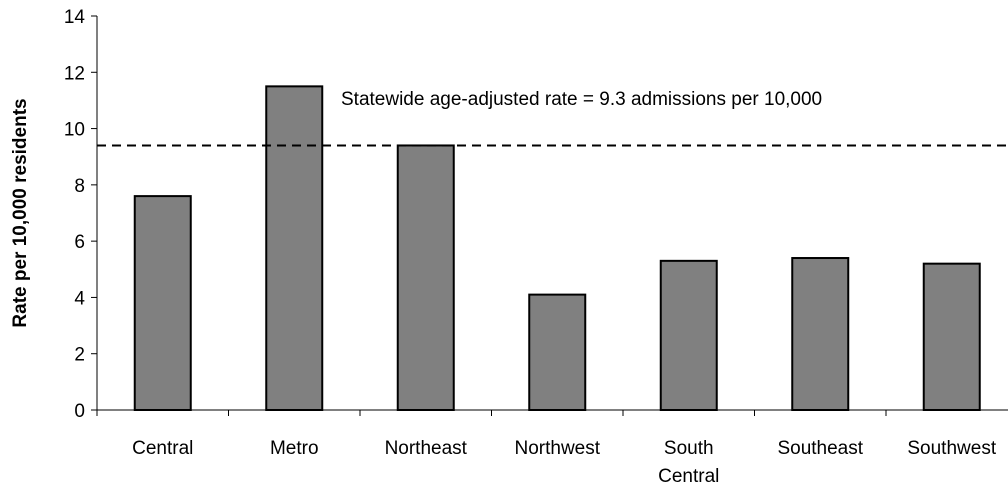  What do you see at coordinates (951, 448) in the screenshot?
I see `x-tick-label: Southwest` at bounding box center [951, 448].